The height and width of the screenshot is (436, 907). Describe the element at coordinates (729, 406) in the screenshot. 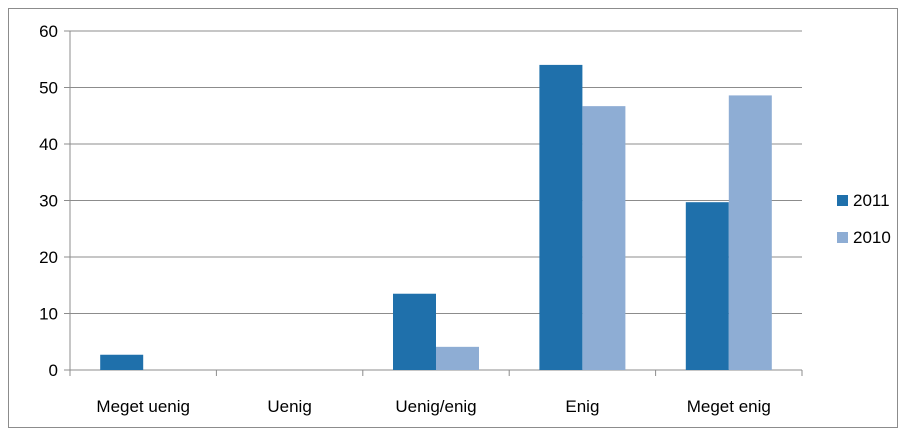

I see `x-tick-label: Meget enig` at that location.